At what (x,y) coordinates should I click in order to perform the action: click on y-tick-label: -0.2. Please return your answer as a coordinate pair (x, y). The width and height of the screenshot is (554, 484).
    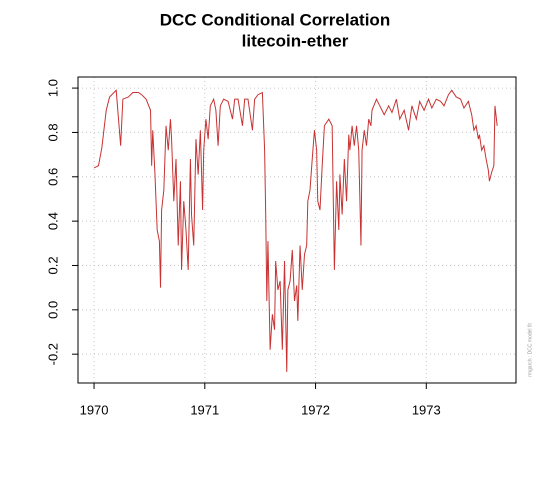
    Looking at the image, I should click on (52, 354).